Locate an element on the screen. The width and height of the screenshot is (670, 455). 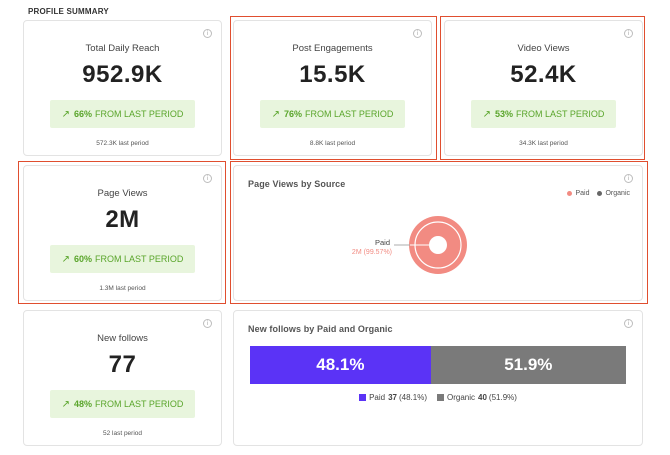
legend-dot-paid is located at coordinates (570, 193).